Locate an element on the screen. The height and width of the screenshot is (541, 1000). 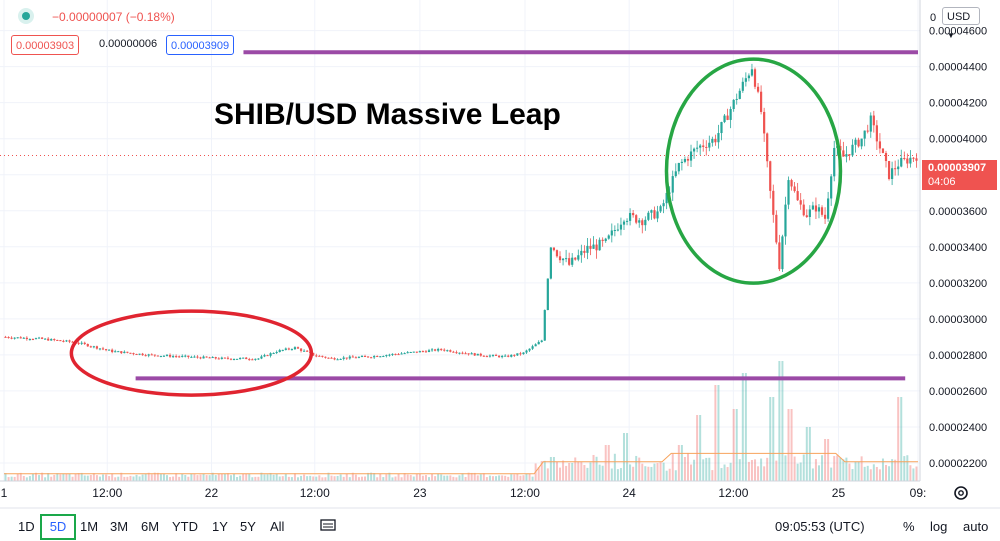
percent-toggle: % is located at coordinates (909, 526).